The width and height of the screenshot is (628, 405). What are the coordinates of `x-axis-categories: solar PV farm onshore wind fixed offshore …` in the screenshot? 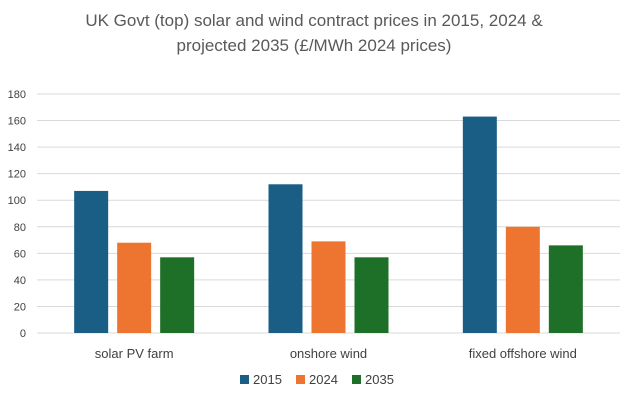 It's located at (336, 353).